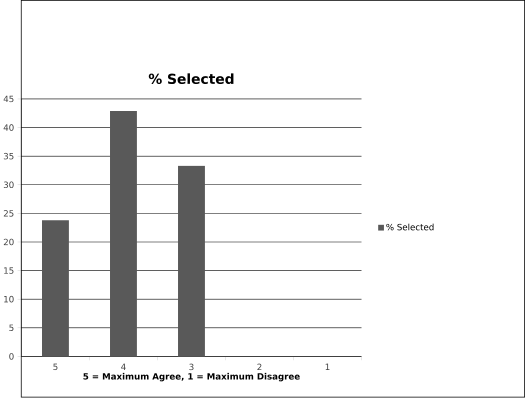  Describe the element at coordinates (9, 99) in the screenshot. I see `y-tick-label: 45` at that location.